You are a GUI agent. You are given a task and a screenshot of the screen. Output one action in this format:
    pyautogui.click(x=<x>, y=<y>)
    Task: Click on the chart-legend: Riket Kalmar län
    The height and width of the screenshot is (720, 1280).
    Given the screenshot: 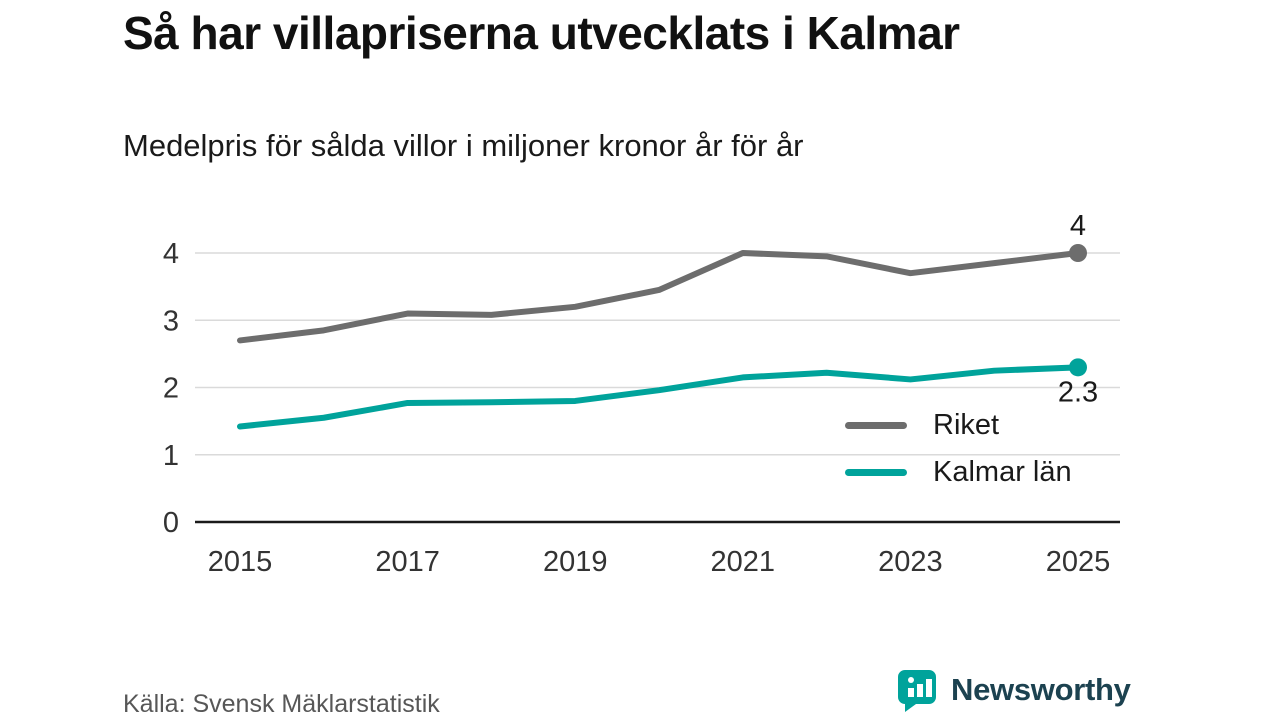 What is the action you would take?
    pyautogui.click(x=958, y=449)
    